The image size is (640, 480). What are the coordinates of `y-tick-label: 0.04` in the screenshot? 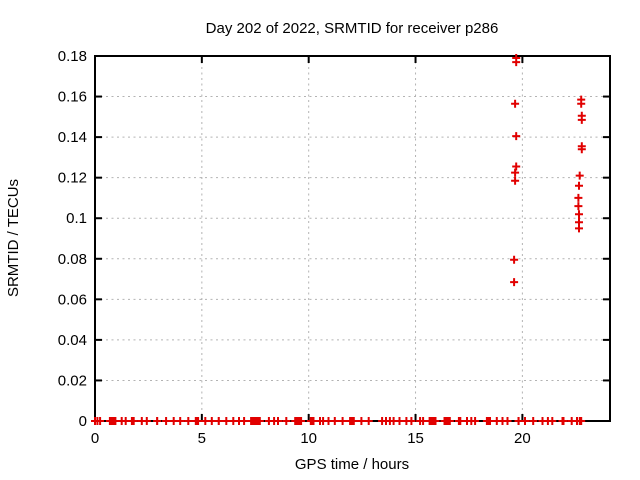 It's located at (72, 340).